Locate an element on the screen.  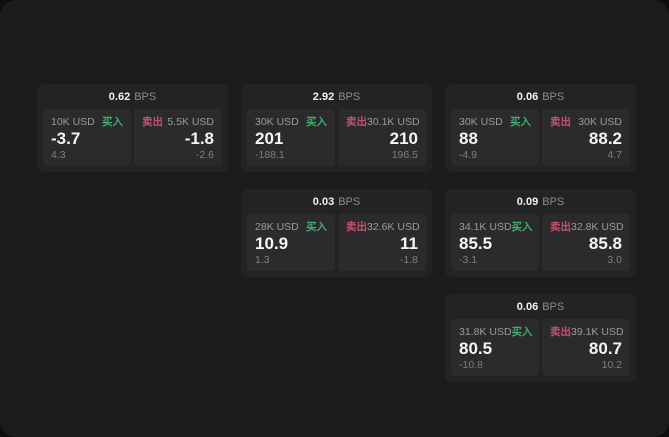
sell-price: -1.8 is located at coordinates (199, 138).